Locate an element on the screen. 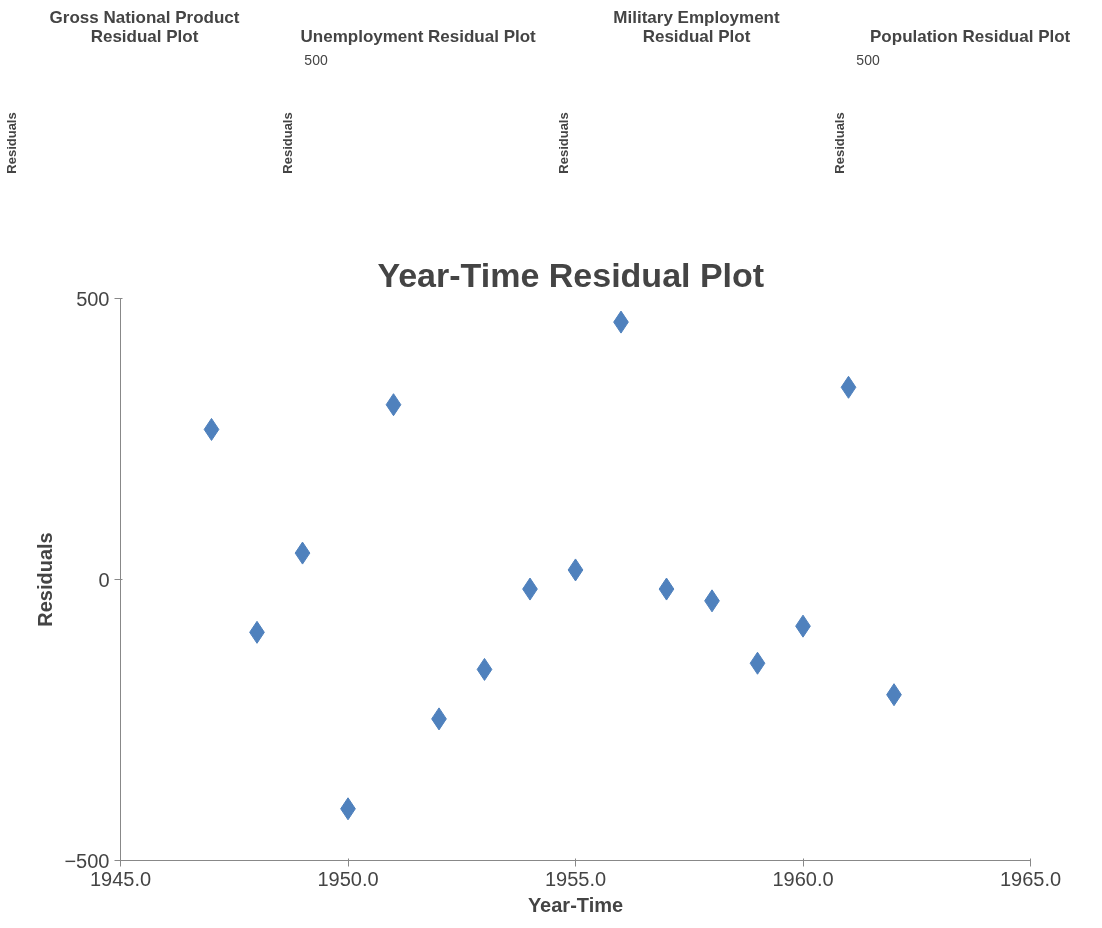 Image resolution: width=1102 pixels, height=928 pixels. text: Gross National Product Residual Plot is located at coordinates (144, 26).